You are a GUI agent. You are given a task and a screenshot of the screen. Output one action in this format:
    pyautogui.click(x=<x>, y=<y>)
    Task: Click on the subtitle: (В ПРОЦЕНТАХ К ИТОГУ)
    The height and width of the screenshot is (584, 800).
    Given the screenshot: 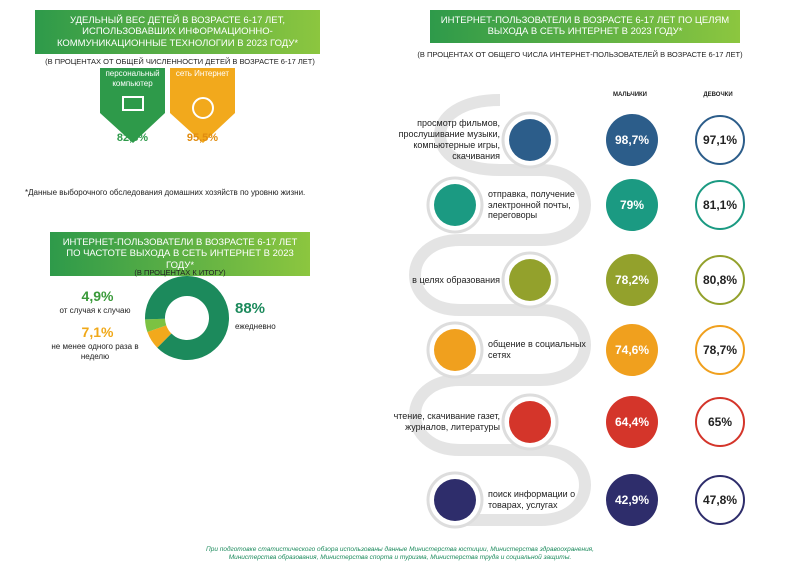 What is the action you would take?
    pyautogui.click(x=180, y=272)
    